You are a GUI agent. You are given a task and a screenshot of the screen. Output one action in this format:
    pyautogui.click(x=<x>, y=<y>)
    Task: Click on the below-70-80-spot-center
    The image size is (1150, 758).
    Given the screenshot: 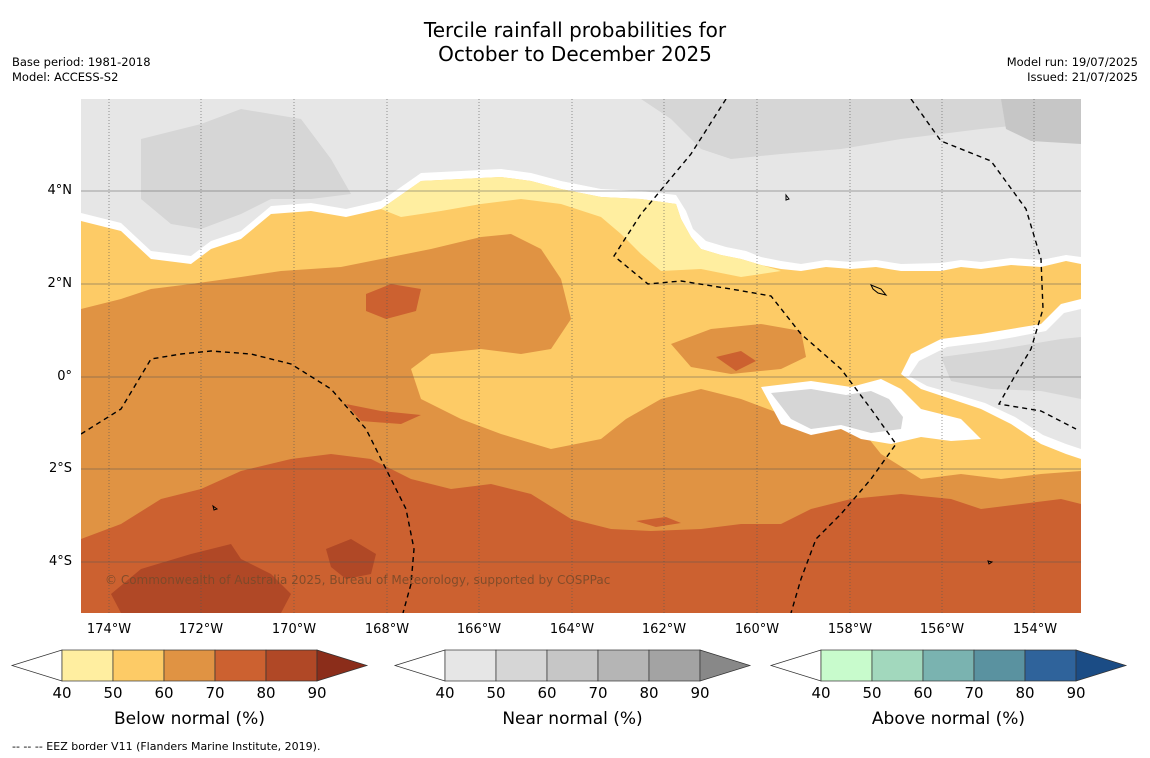 What is the action you would take?
    pyautogui.click(x=383, y=414)
    